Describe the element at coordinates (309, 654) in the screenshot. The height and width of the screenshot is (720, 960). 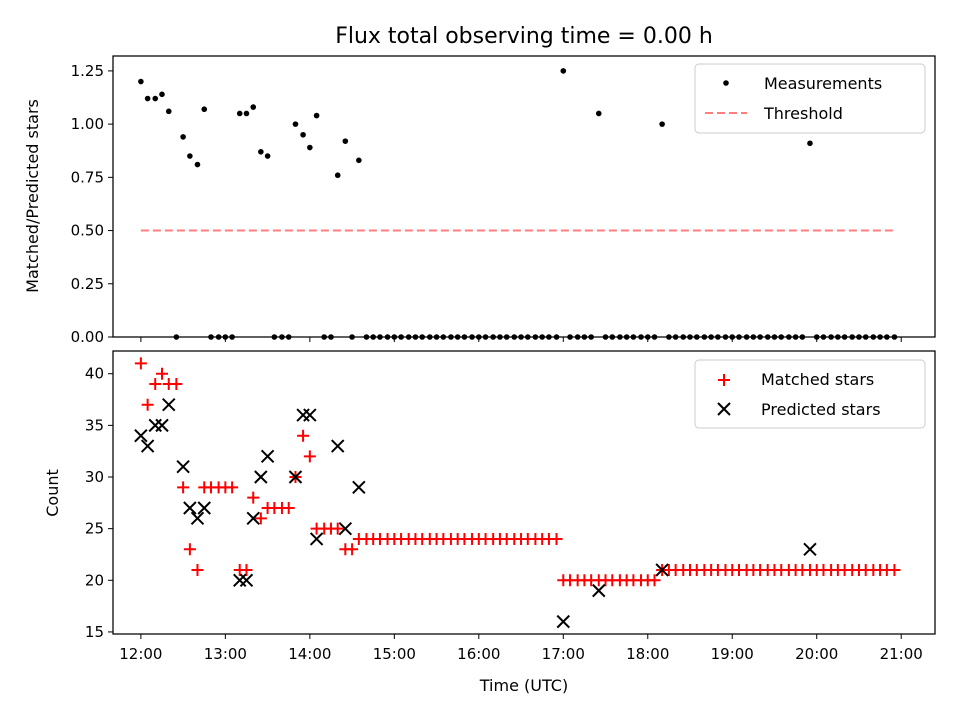
I see `bottom-xtick-label: 14:00` at that location.